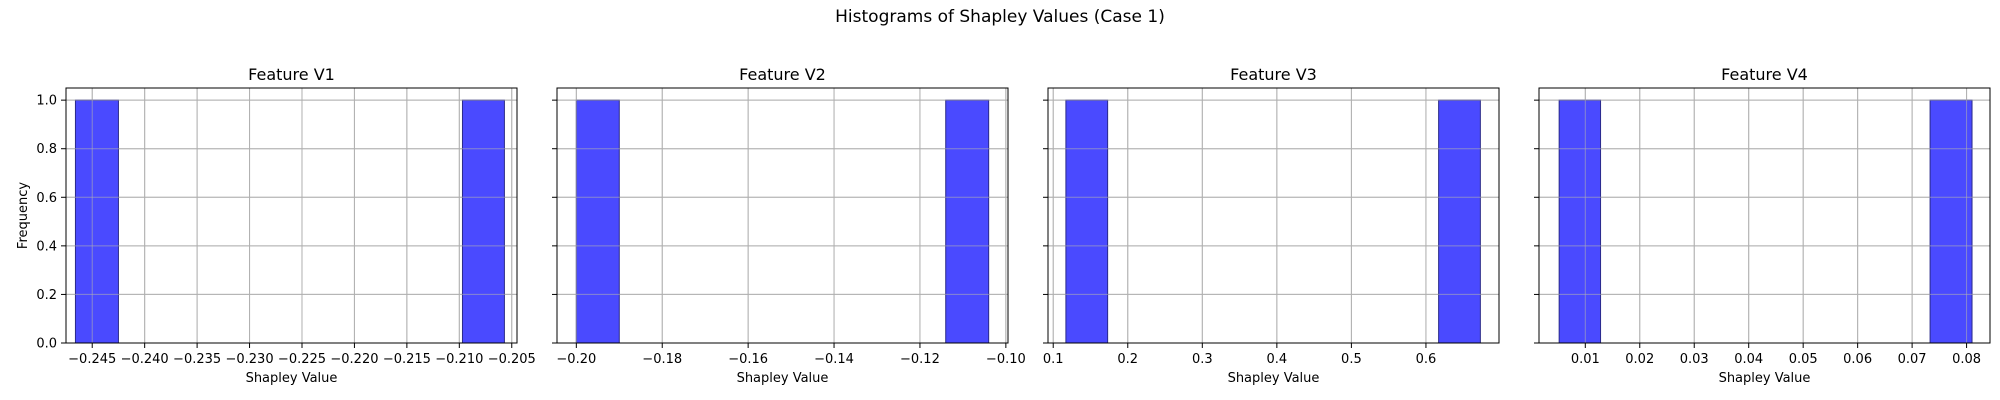 This screenshot has width=2000, height=400. Describe the element at coordinates (782, 74) in the screenshot. I see `panel-title: Feature V2` at that location.